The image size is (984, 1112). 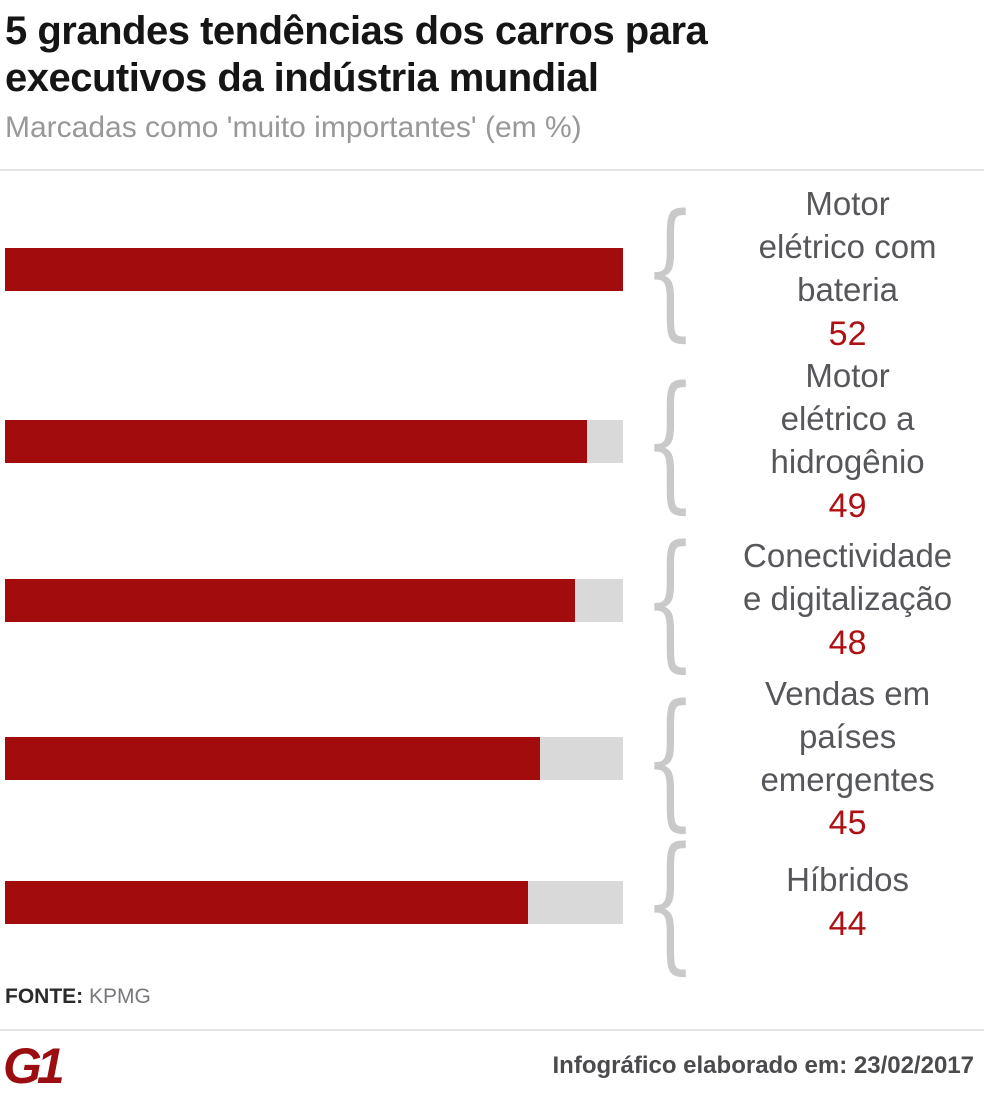 I want to click on source-line: FONTE: KPMG, so click(x=494, y=997).